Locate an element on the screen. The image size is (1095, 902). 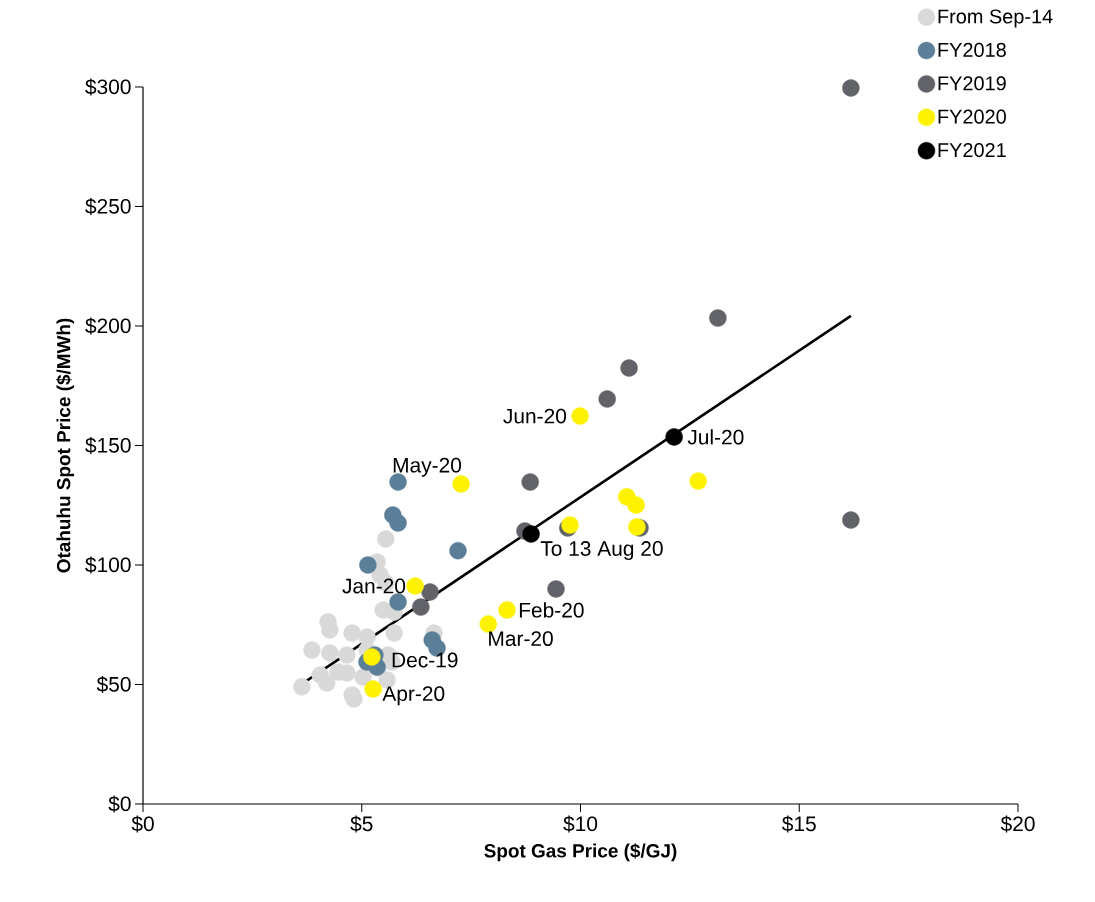
x-tick-label: $0 is located at coordinates (142, 824).